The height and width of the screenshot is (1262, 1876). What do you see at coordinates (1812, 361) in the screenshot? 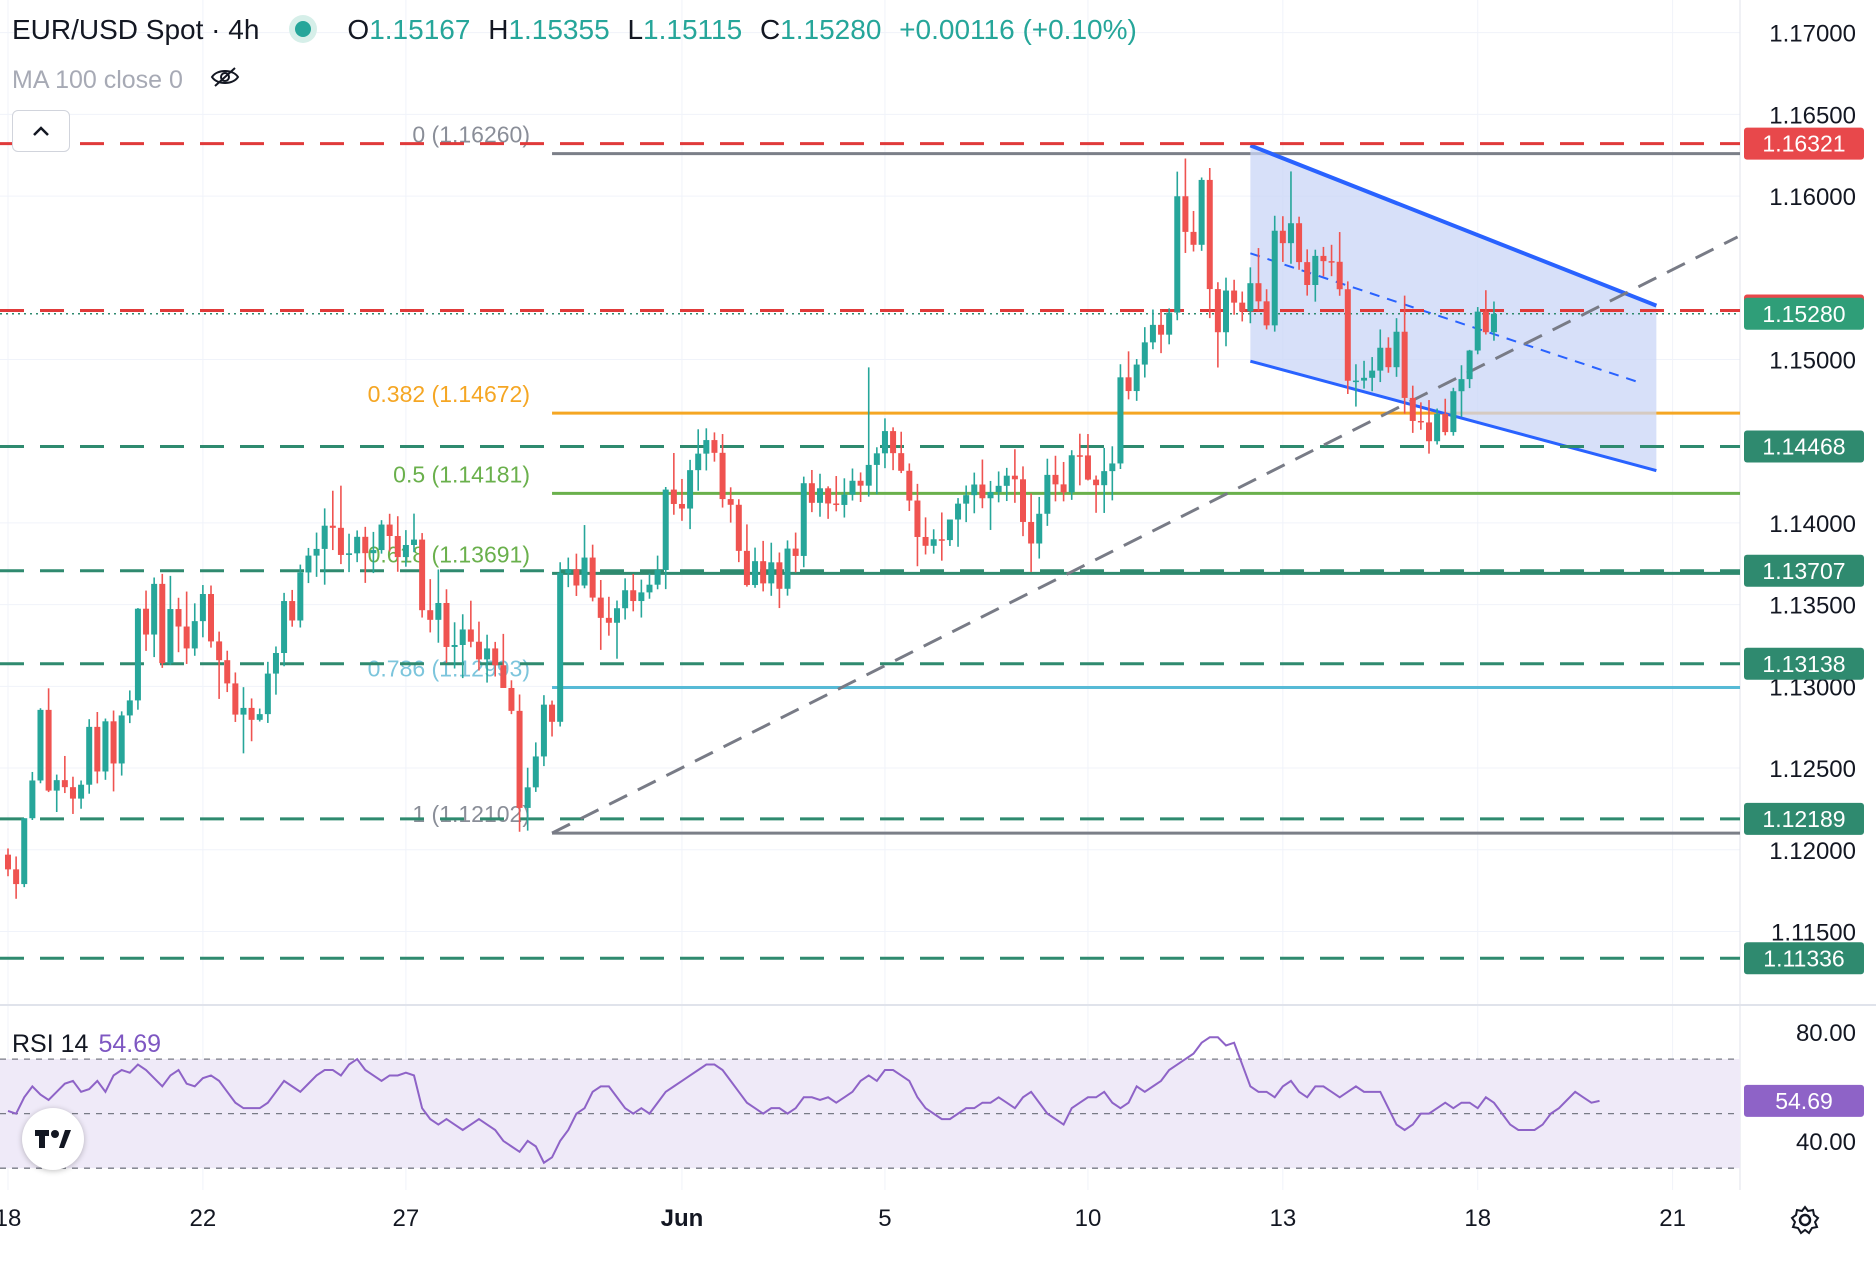
I see `price-tick-label: 1.15000` at bounding box center [1812, 361].